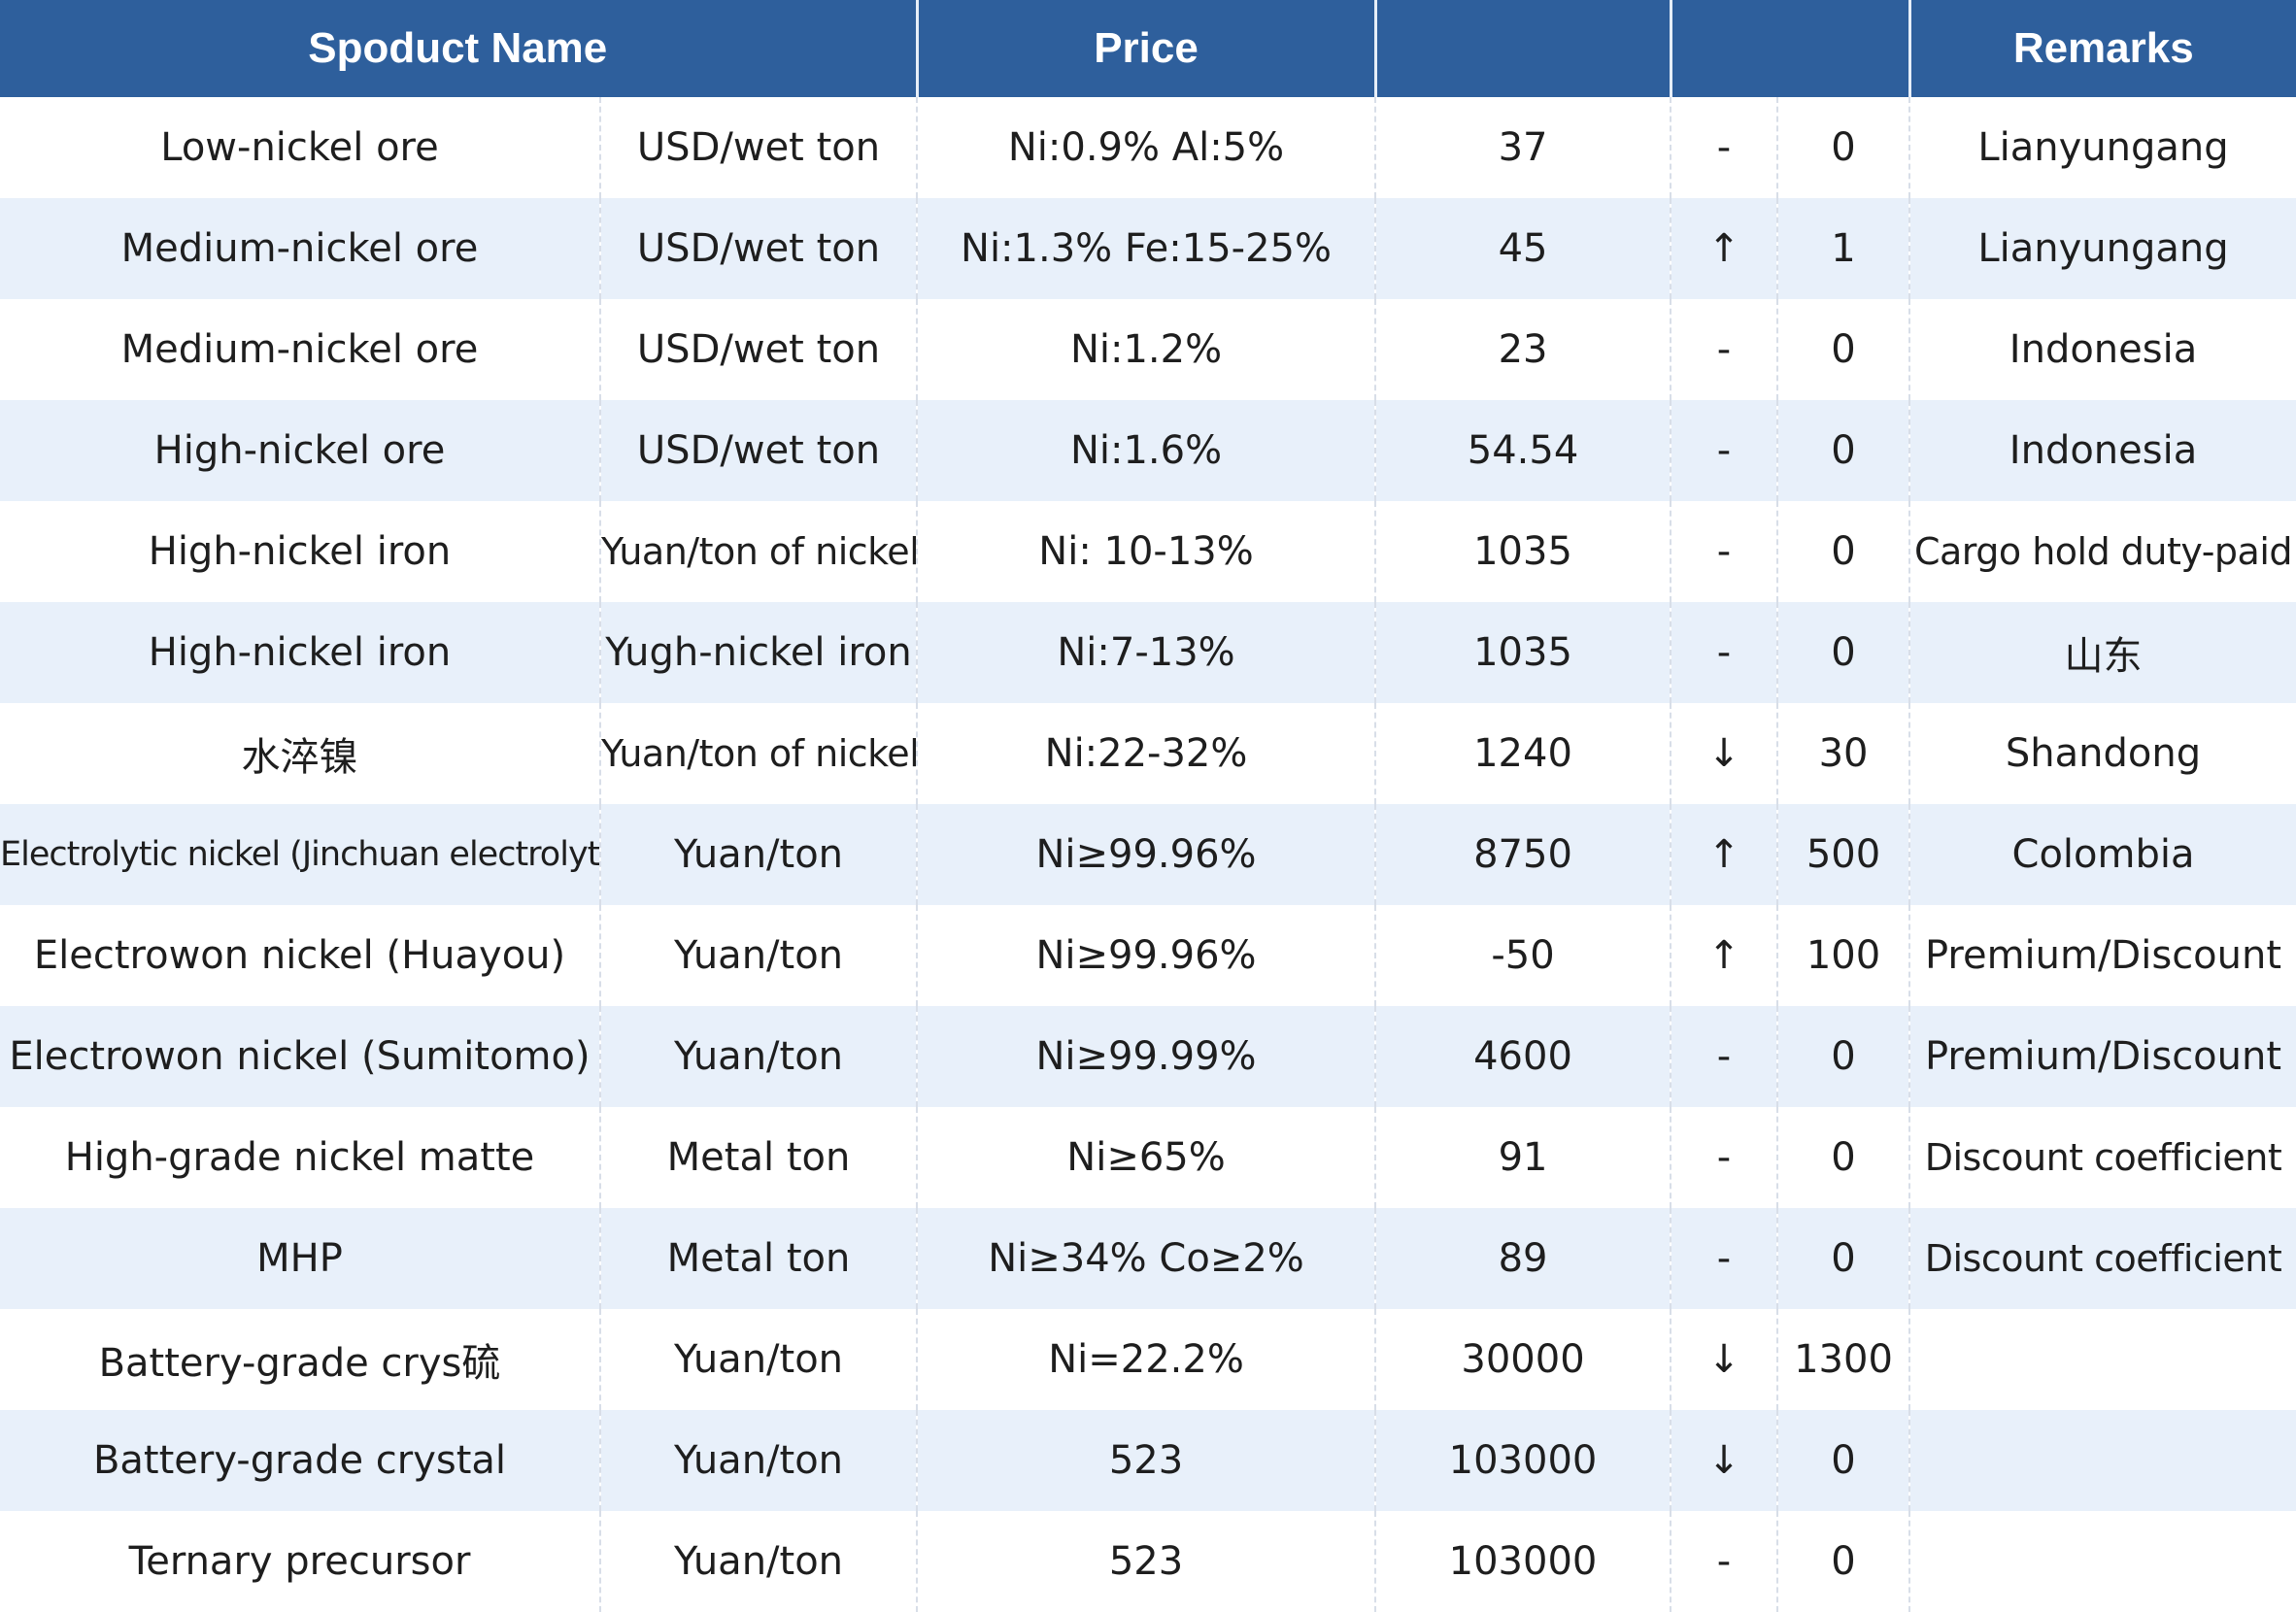 This screenshot has width=2296, height=1612. What do you see at coordinates (2102, 552) in the screenshot?
I see `remark-cell: Cargo hold duty-paid` at bounding box center [2102, 552].